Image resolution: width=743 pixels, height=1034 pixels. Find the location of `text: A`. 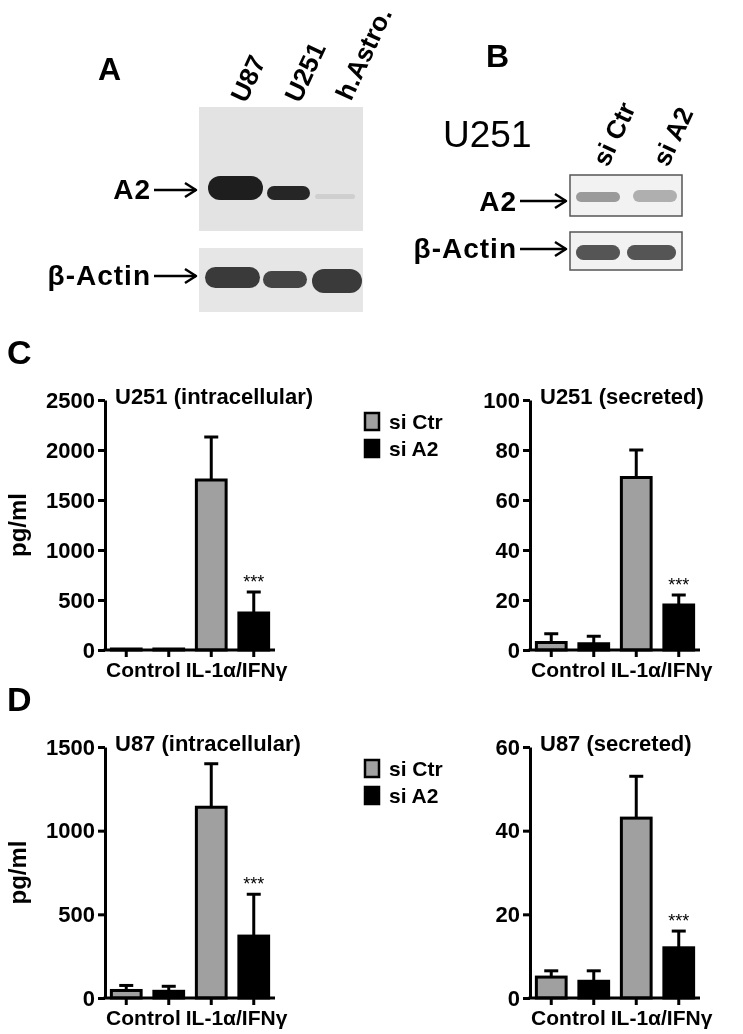

text: A is located at coordinates (110, 69).